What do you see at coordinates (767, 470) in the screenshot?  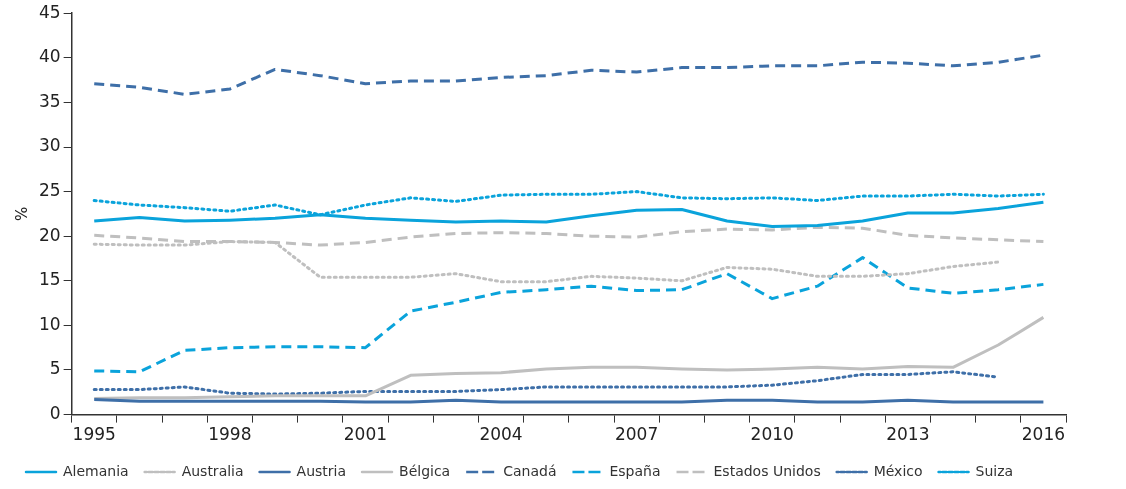 I see `legend-label: Estados Unidos` at bounding box center [767, 470].